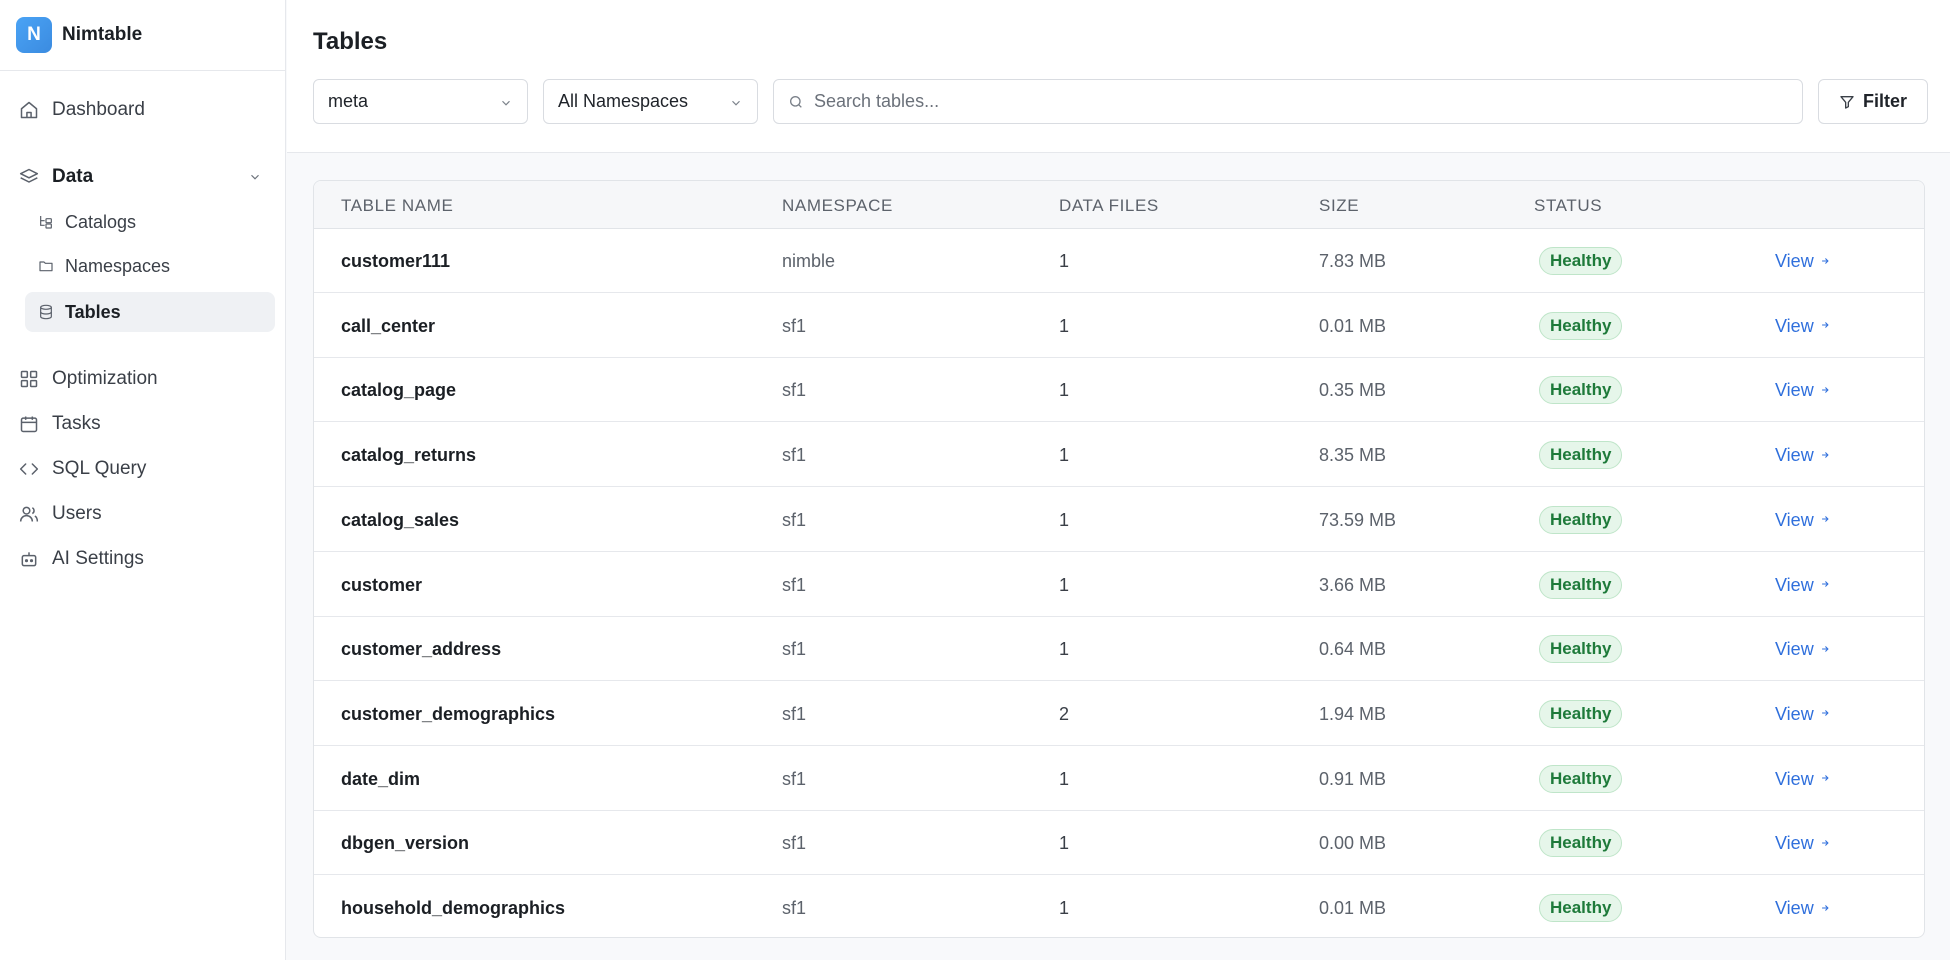 The width and height of the screenshot is (1950, 960). What do you see at coordinates (46, 266) in the screenshot?
I see `folder-icon` at bounding box center [46, 266].